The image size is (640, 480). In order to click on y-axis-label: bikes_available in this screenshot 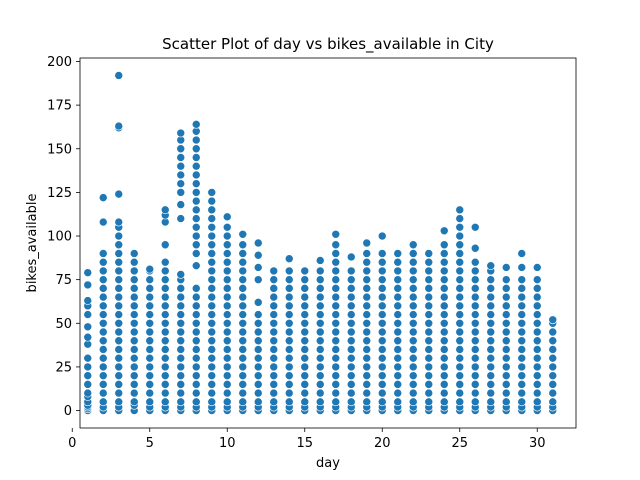, I will do `click(32, 243)`.